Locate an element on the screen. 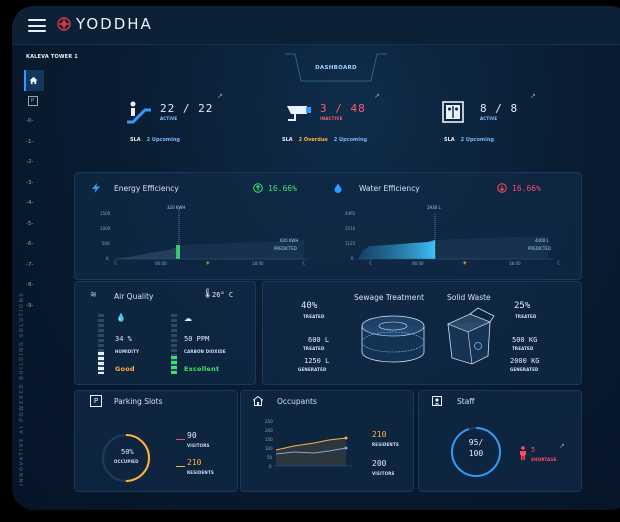  waste-treated-pct: 25% is located at coordinates (522, 306).